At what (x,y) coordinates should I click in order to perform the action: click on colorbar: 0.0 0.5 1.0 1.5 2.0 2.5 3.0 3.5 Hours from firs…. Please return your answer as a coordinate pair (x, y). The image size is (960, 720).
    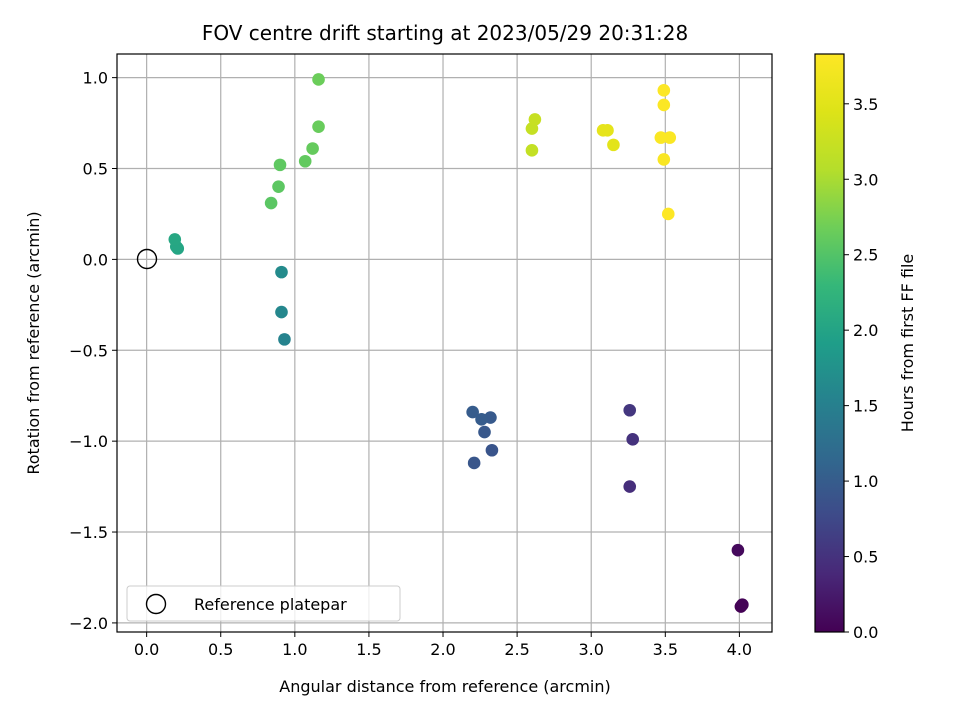
    Looking at the image, I should click on (865, 347).